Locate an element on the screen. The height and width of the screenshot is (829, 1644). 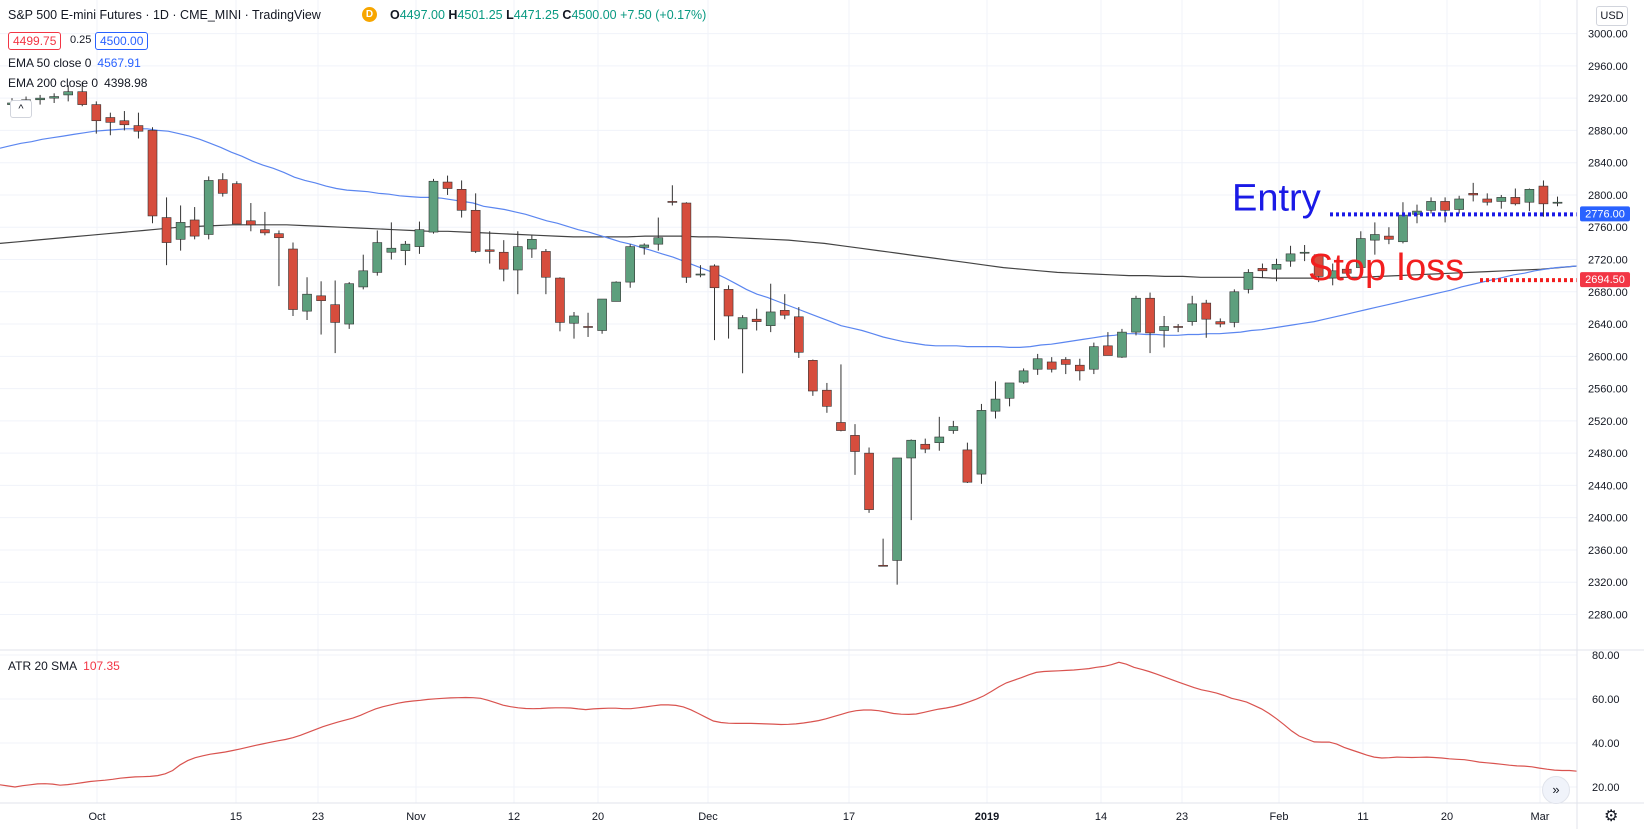
buy-price-button: 4500.00 is located at coordinates (122, 41).